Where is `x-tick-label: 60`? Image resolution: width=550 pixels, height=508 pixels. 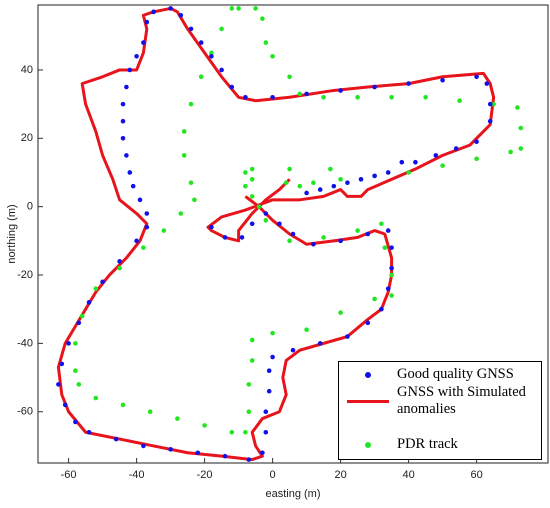
x-tick-label: 60 is located at coordinates (476, 475).